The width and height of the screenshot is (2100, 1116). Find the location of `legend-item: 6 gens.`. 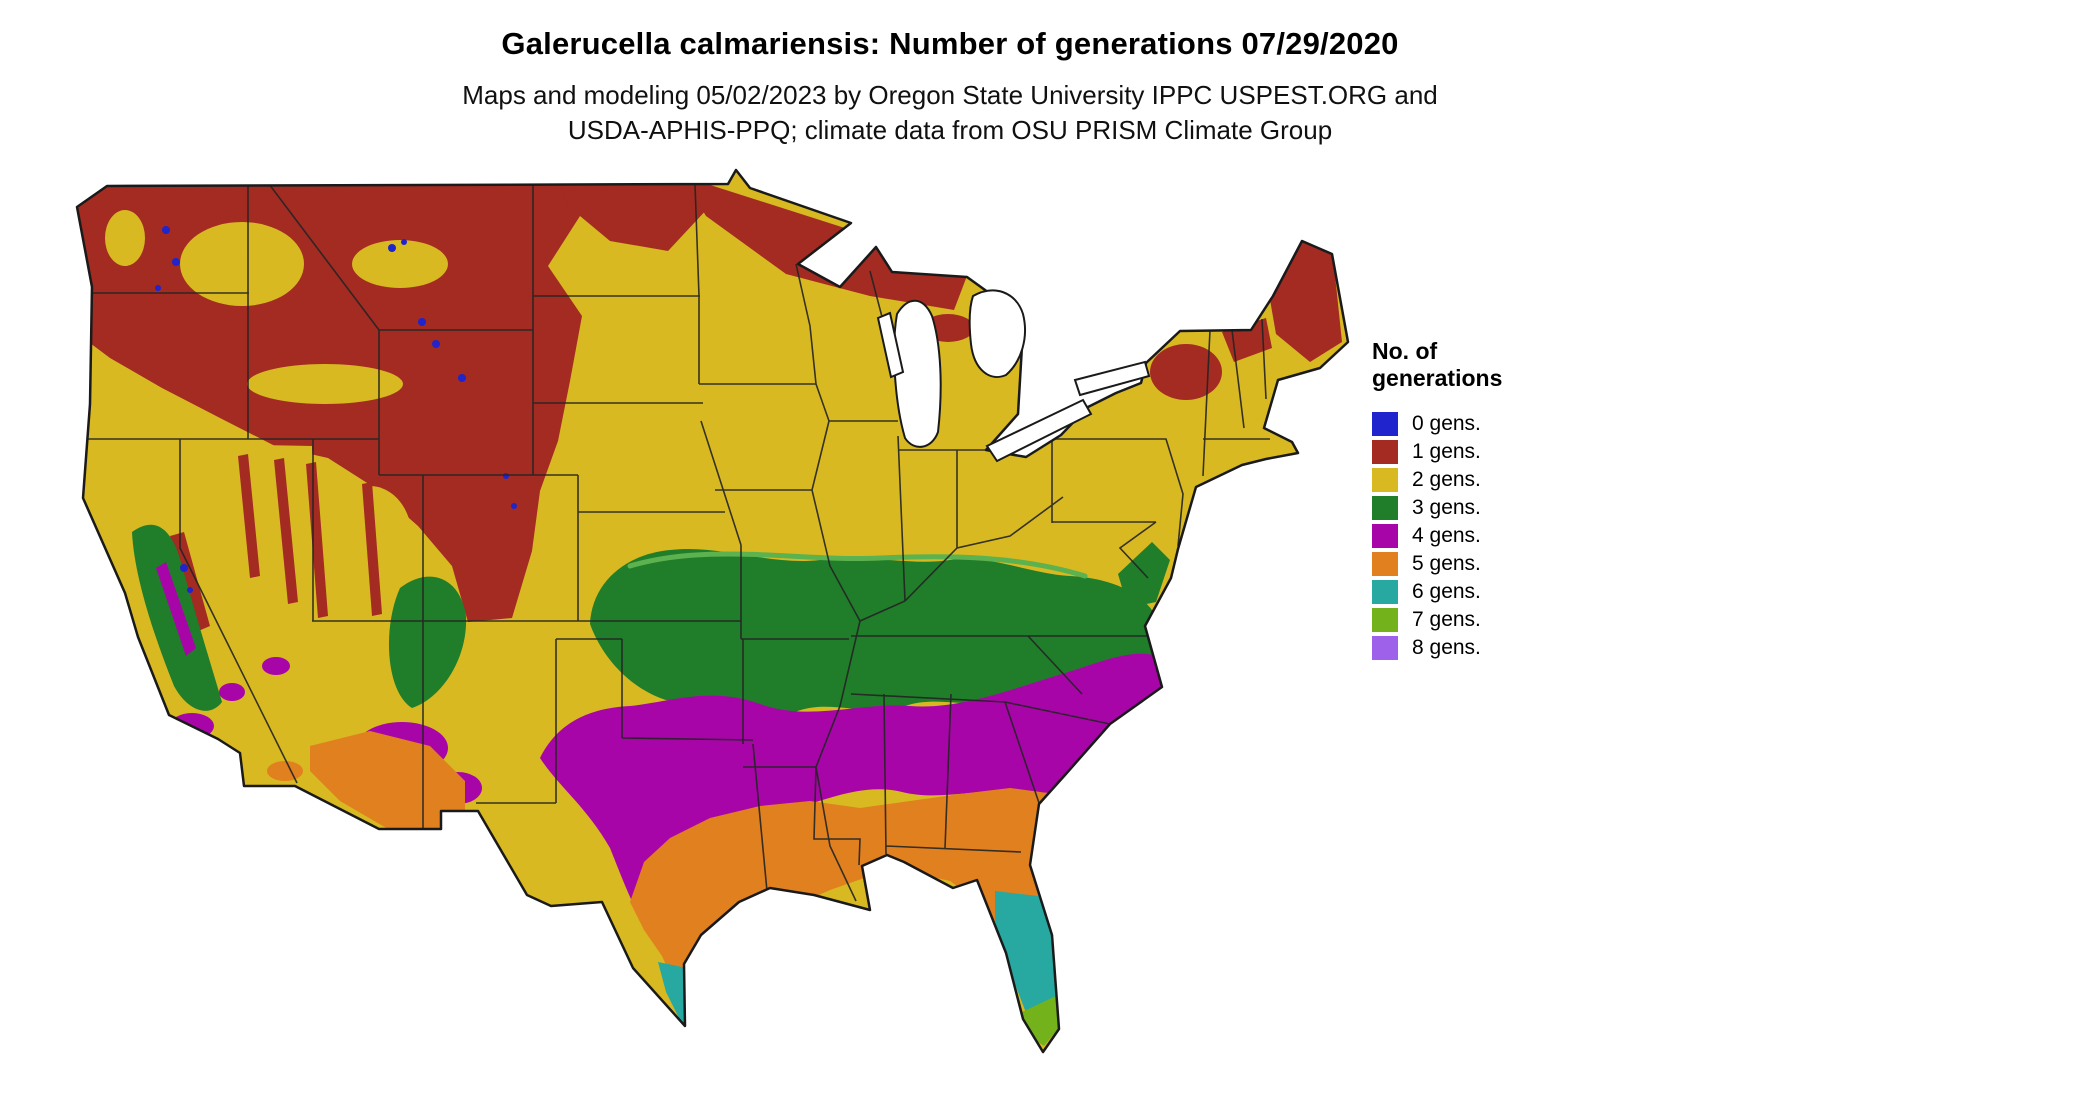

legend-item: 6 gens. is located at coordinates (1477, 592).